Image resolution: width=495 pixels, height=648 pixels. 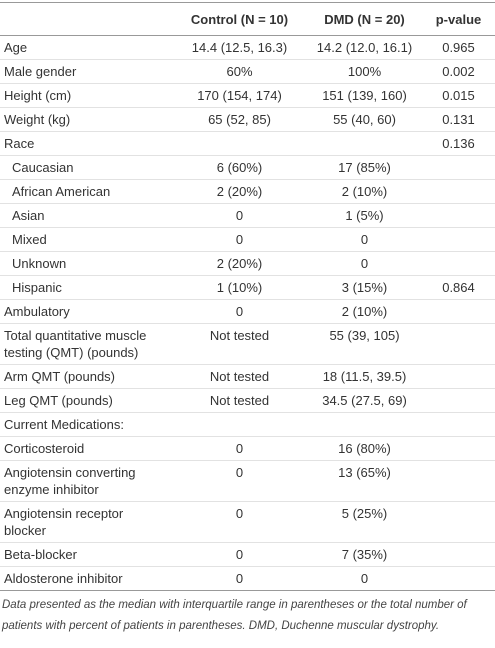 I want to click on row-label: Asian, so click(x=86, y=215).